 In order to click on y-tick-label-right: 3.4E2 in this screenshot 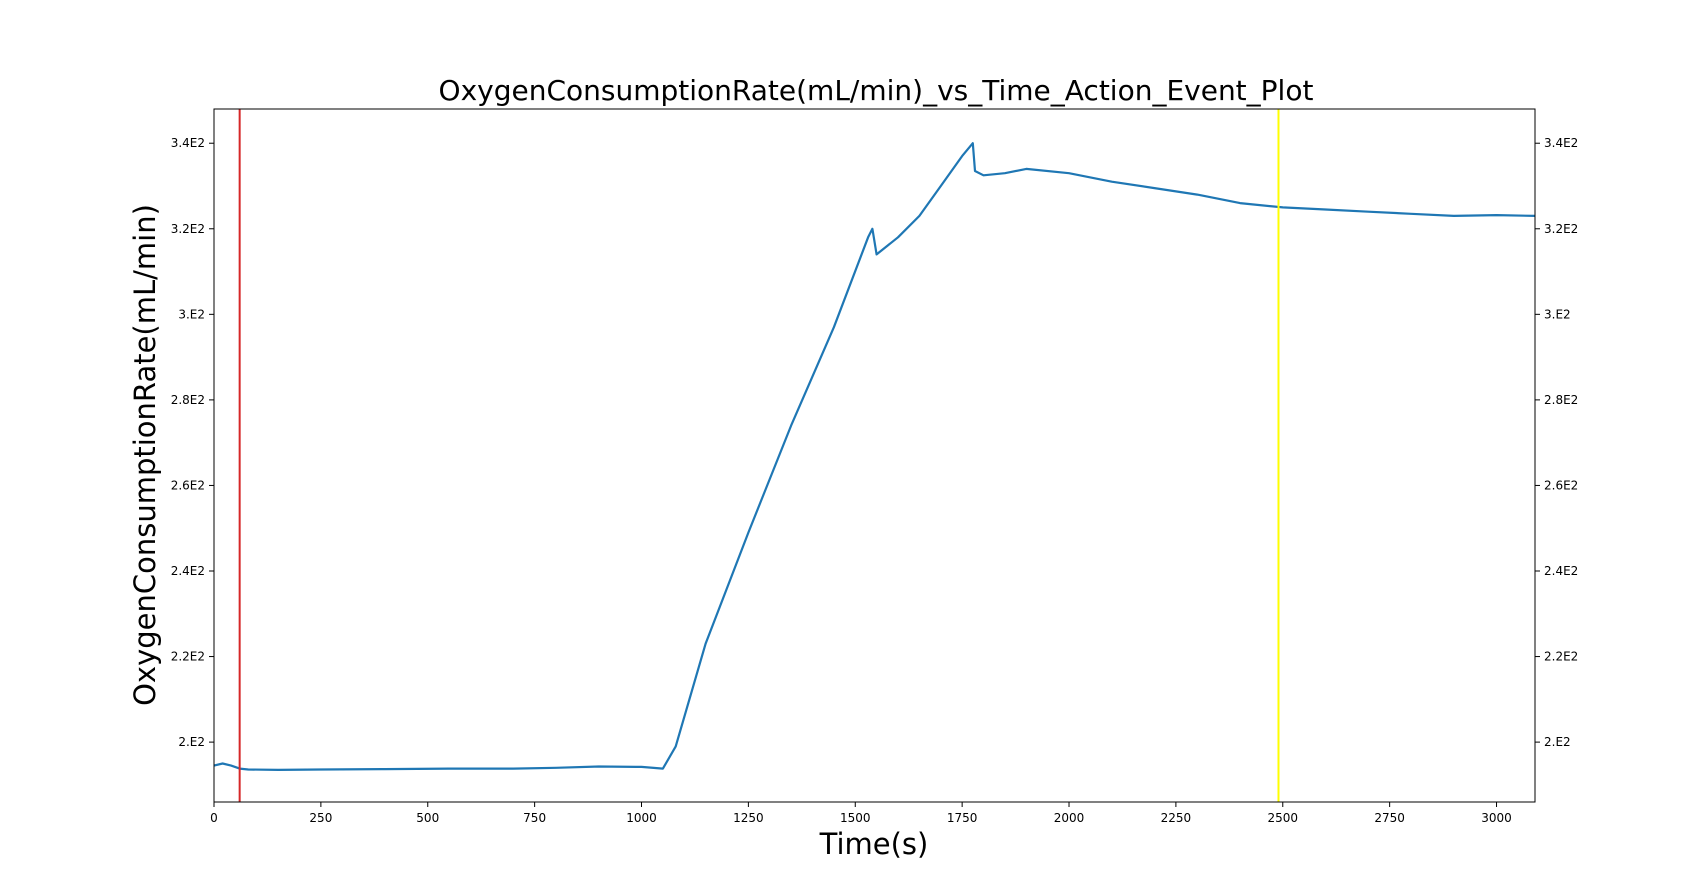, I will do `click(1561, 143)`.